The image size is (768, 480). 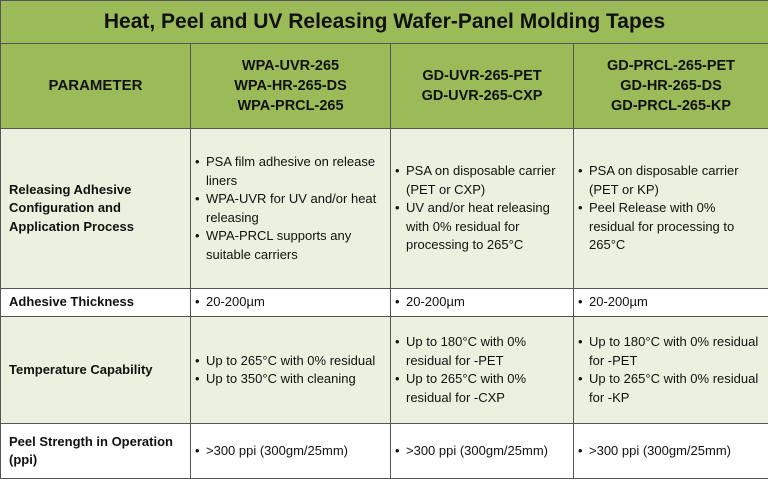 I want to click on row-label: Adhesive Thickness, so click(x=95, y=302).